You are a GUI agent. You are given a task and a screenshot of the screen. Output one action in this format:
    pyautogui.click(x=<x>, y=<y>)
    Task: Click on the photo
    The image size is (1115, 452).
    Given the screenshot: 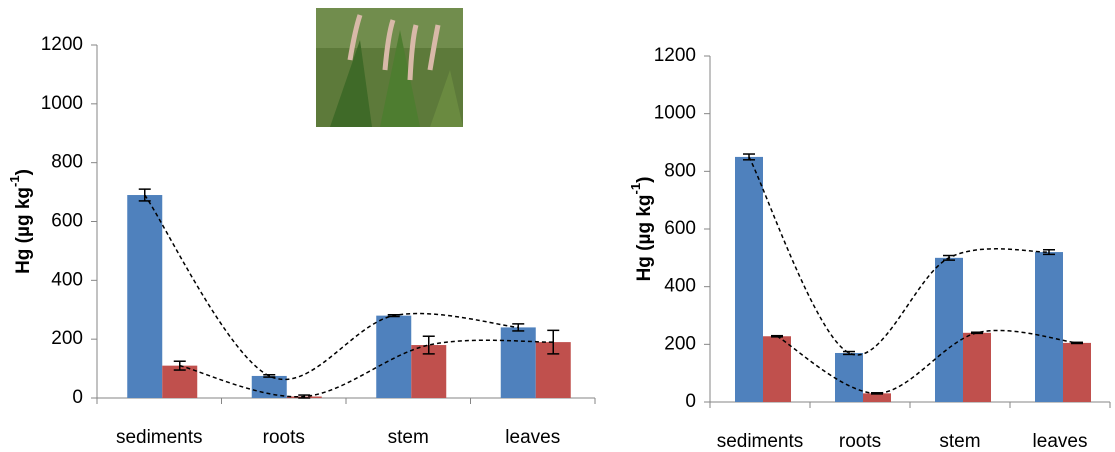 What is the action you would take?
    pyautogui.click(x=389, y=67)
    